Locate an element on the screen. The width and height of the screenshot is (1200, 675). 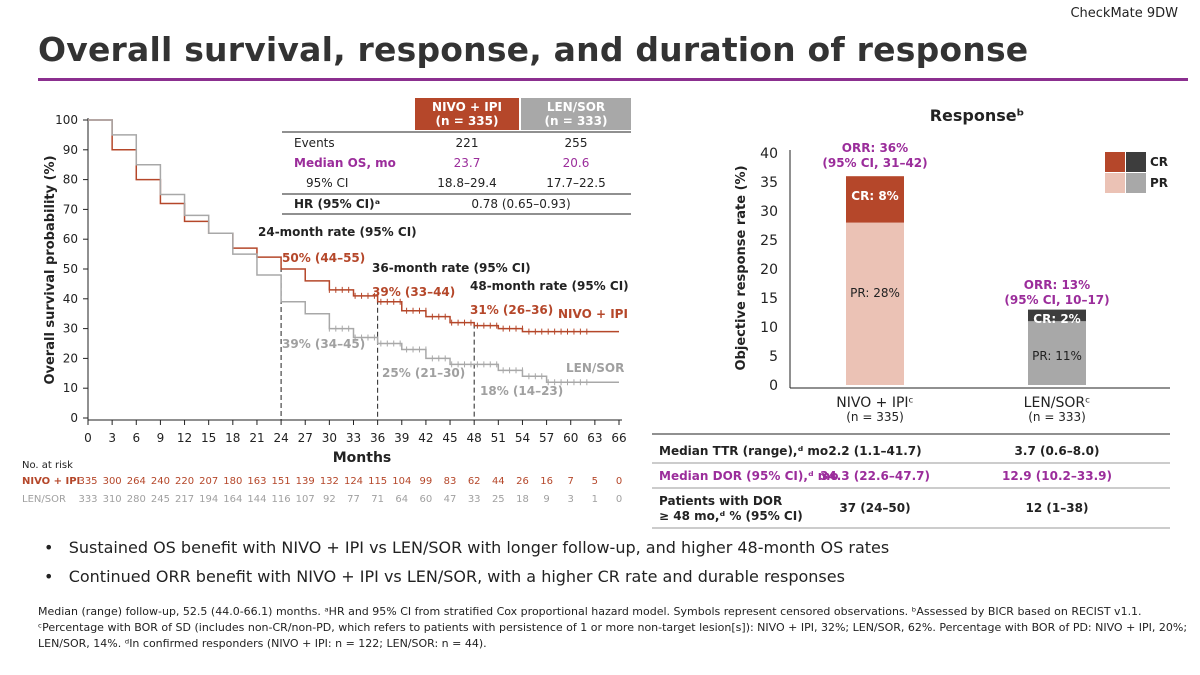
y-tick-label: 30 is located at coordinates (70, 329).